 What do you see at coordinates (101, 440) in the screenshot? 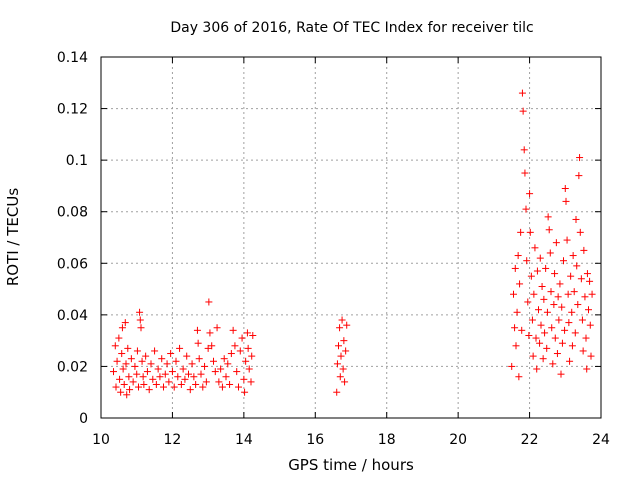
I see `x-tick-label: 10` at bounding box center [101, 440].